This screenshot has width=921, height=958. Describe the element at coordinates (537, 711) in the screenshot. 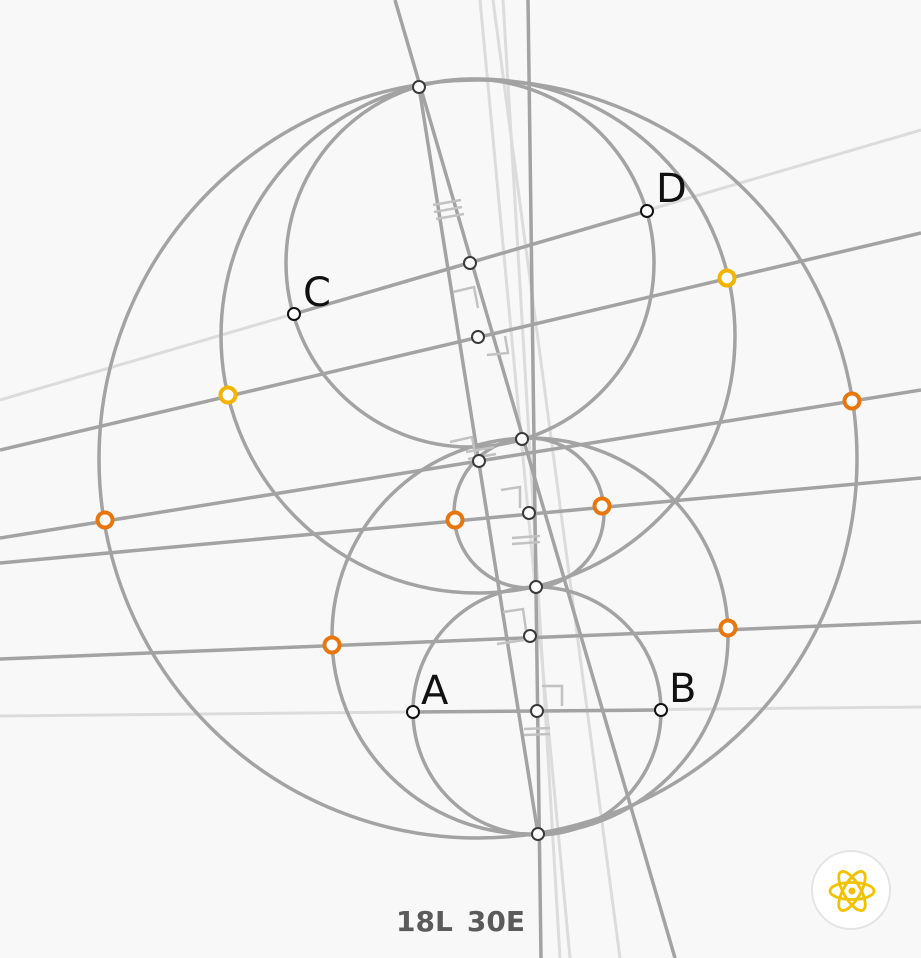

I see `point-ab-mid` at that location.